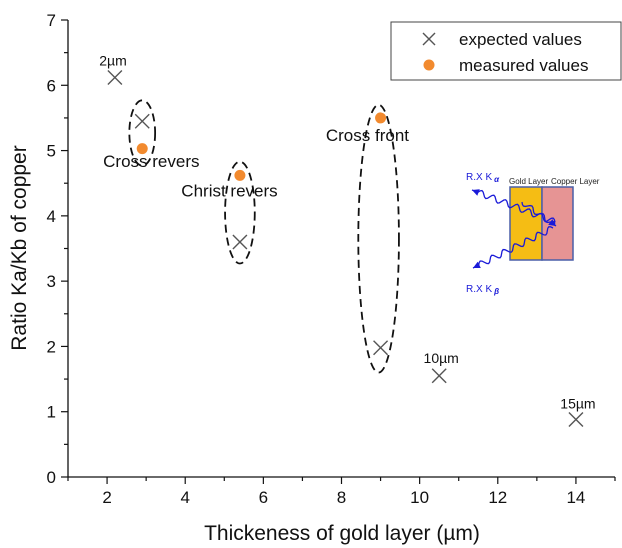 Image resolution: width=622 pixels, height=548 pixels. Describe the element at coordinates (113, 61) in the screenshot. I see `point-annotation: 2µm` at that location.